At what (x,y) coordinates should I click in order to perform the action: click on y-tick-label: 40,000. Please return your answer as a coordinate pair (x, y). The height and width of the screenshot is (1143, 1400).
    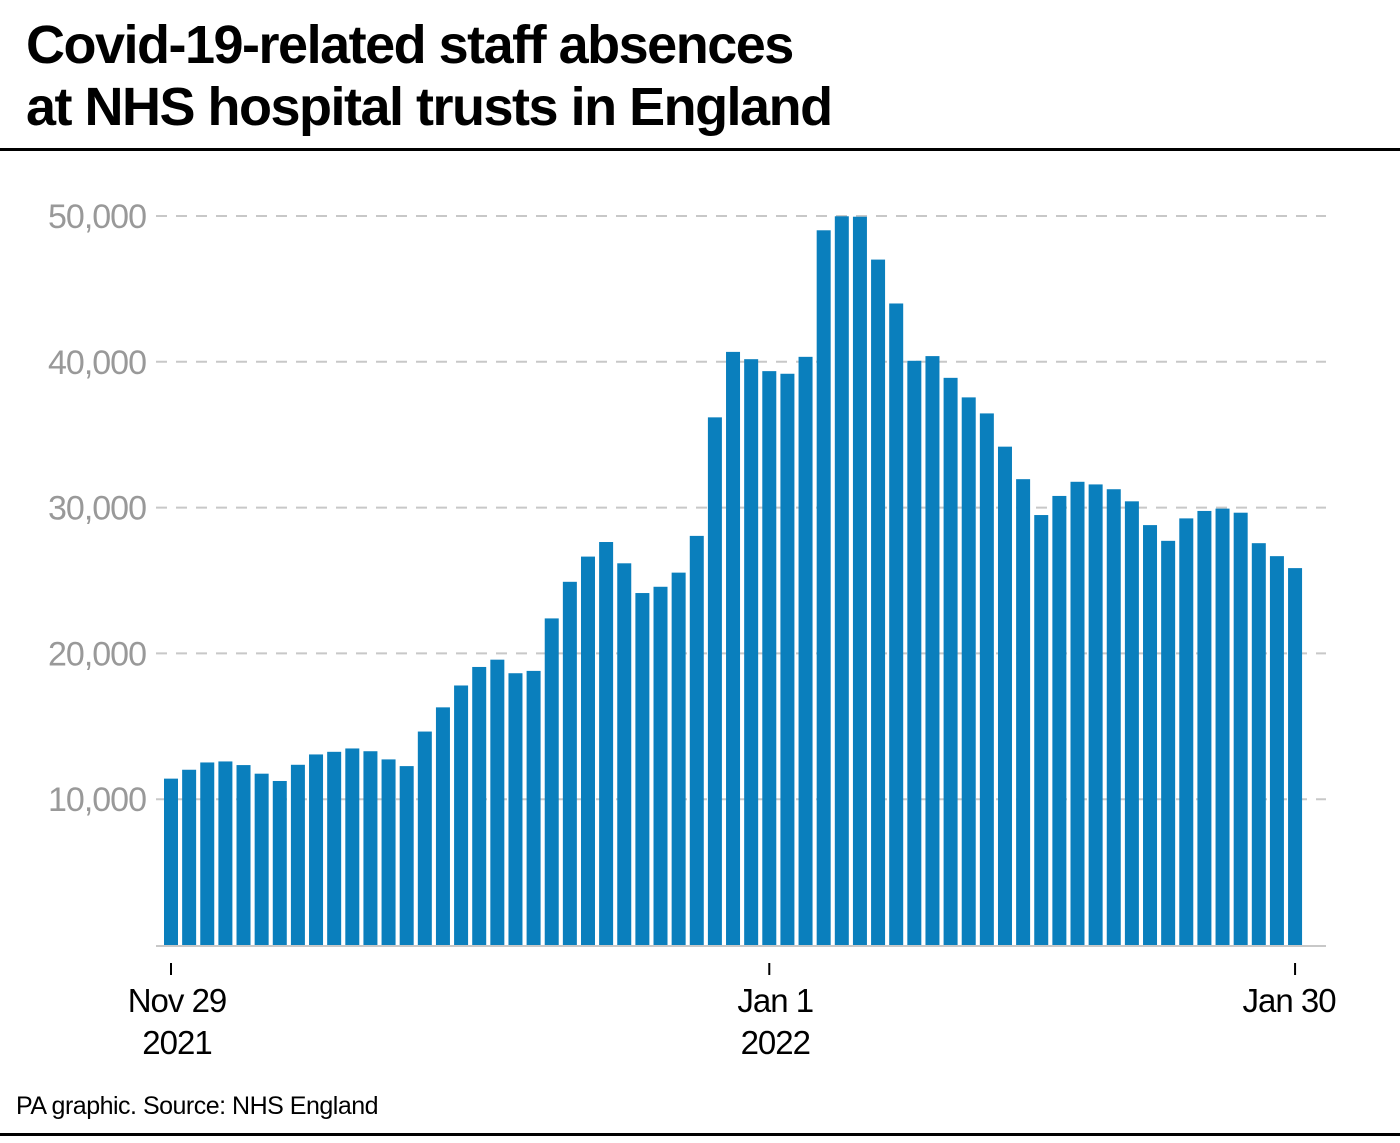
    Looking at the image, I should click on (97, 363).